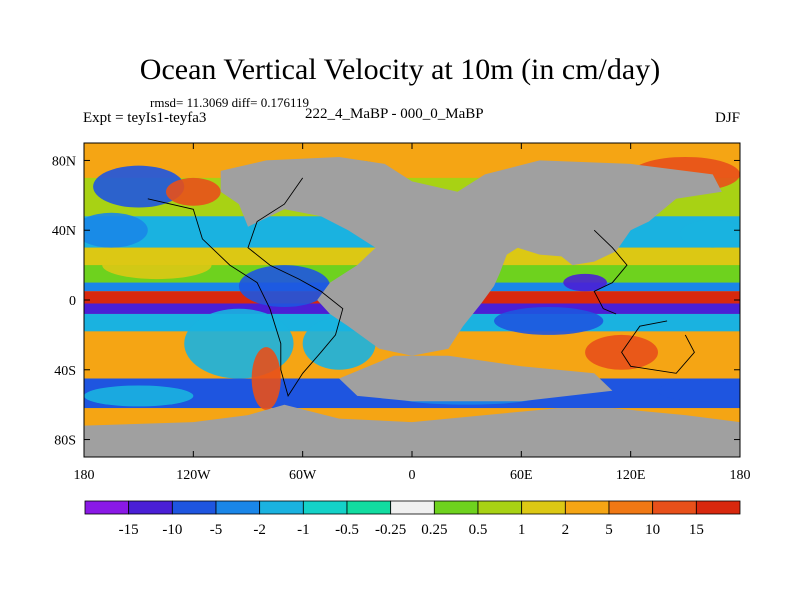 Image resolution: width=800 pixels, height=600 pixels. Describe the element at coordinates (652, 530) in the screenshot. I see `colorbar-label: 10` at that location.